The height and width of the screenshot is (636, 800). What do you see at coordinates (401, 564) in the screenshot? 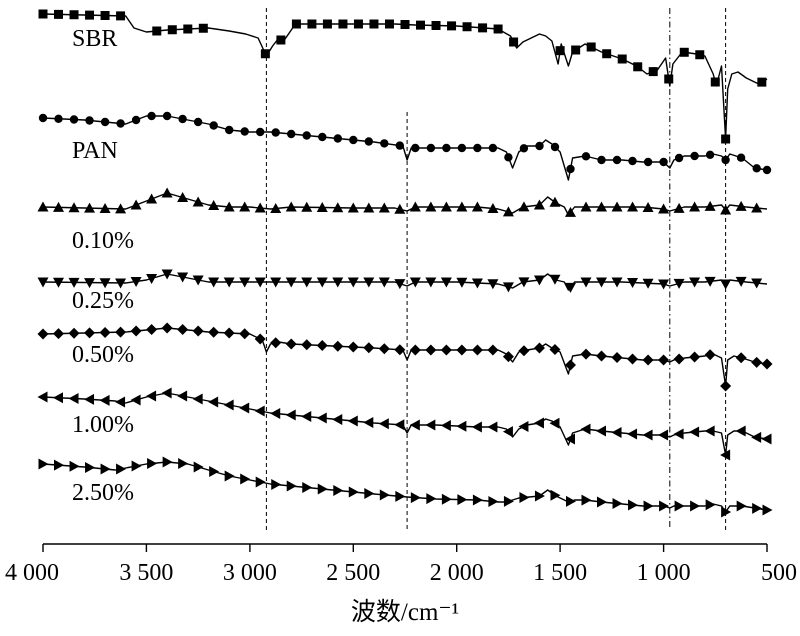
I see `x-axis: 4 000 3 500 3 000 2 500 2 000 1 500 1 000 500` at bounding box center [401, 564].